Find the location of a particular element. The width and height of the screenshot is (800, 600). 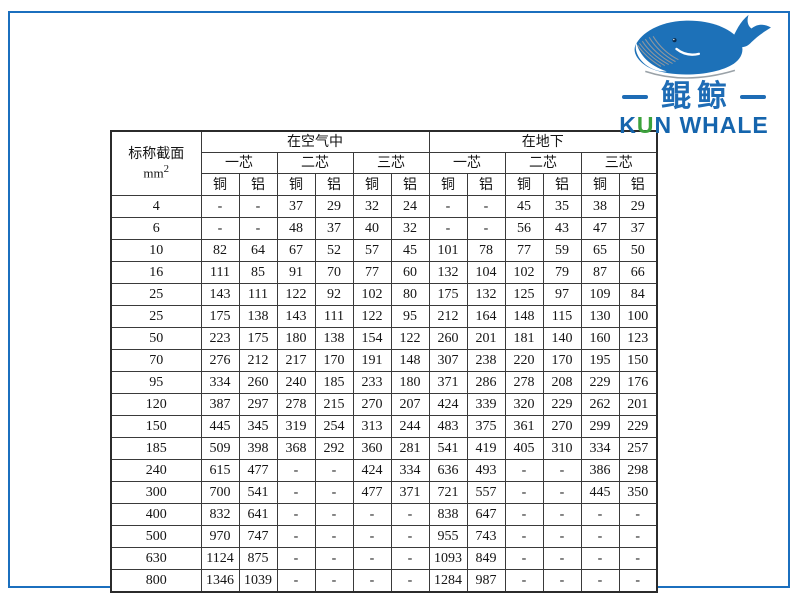

value-cell: 38 is located at coordinates (600, 206).